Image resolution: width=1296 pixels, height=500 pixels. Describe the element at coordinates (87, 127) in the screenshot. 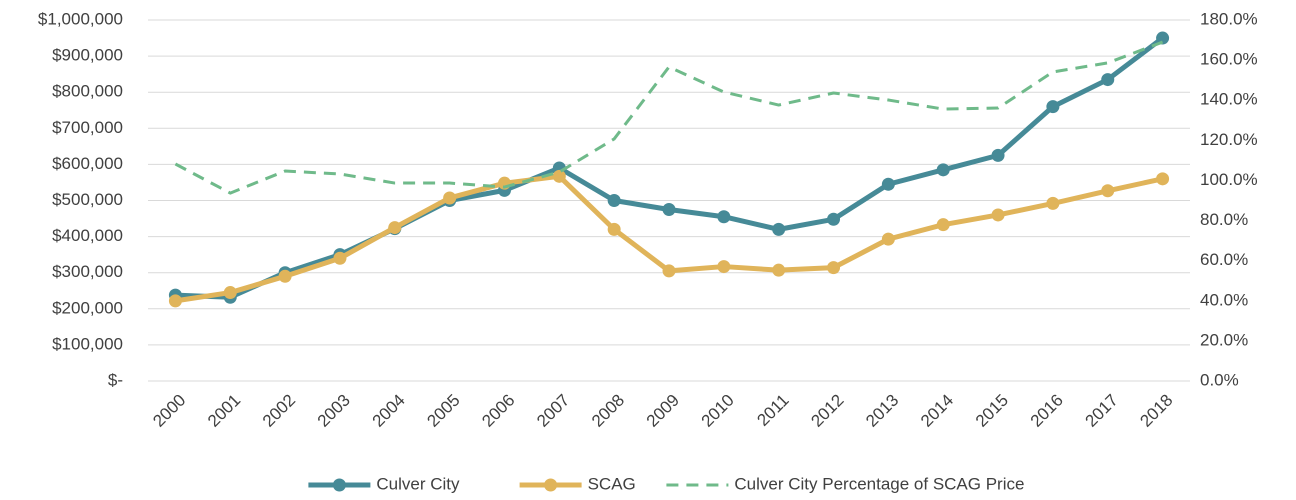

I see `y-tick-label: $700,000` at that location.